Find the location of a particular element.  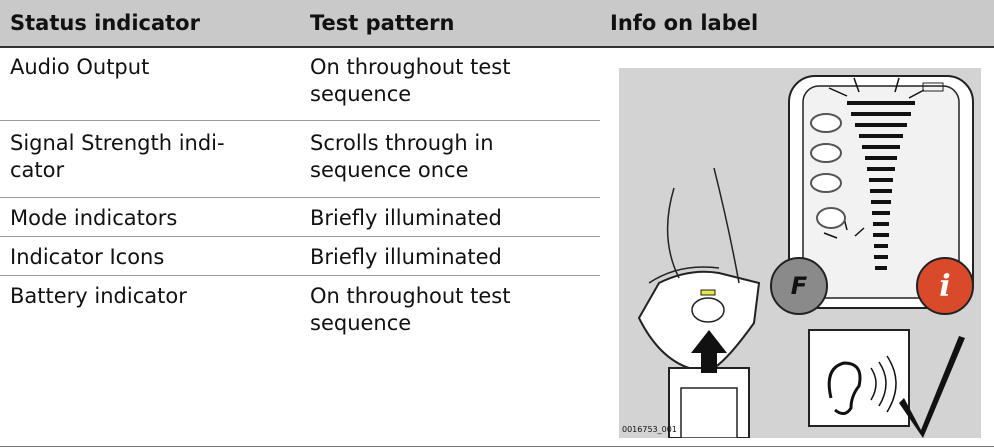

f-button-label: F is located at coordinates (799, 286).